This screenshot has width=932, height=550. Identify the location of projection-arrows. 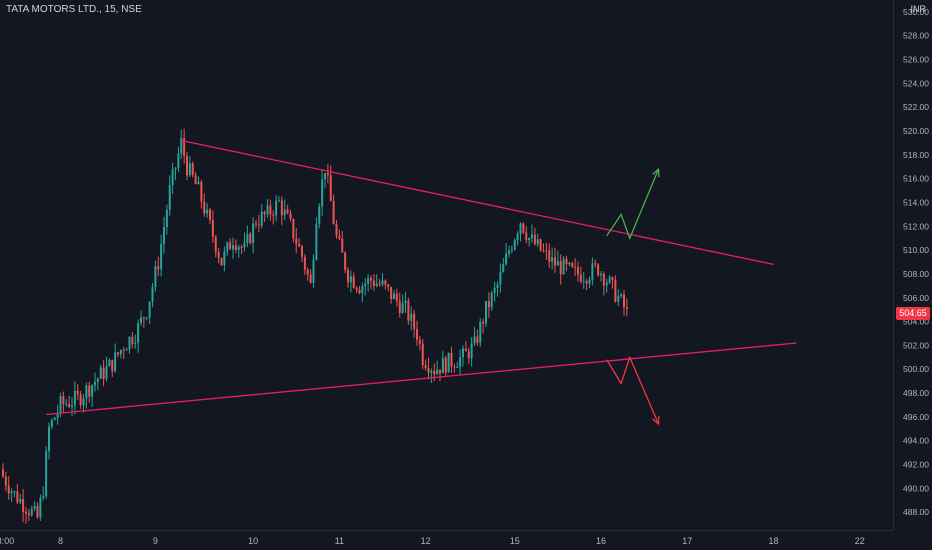
(633, 296).